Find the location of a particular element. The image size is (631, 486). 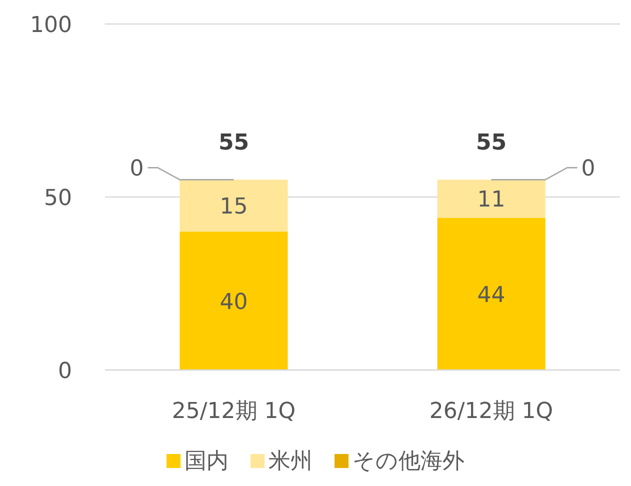

data-label: 11 is located at coordinates (491, 200).